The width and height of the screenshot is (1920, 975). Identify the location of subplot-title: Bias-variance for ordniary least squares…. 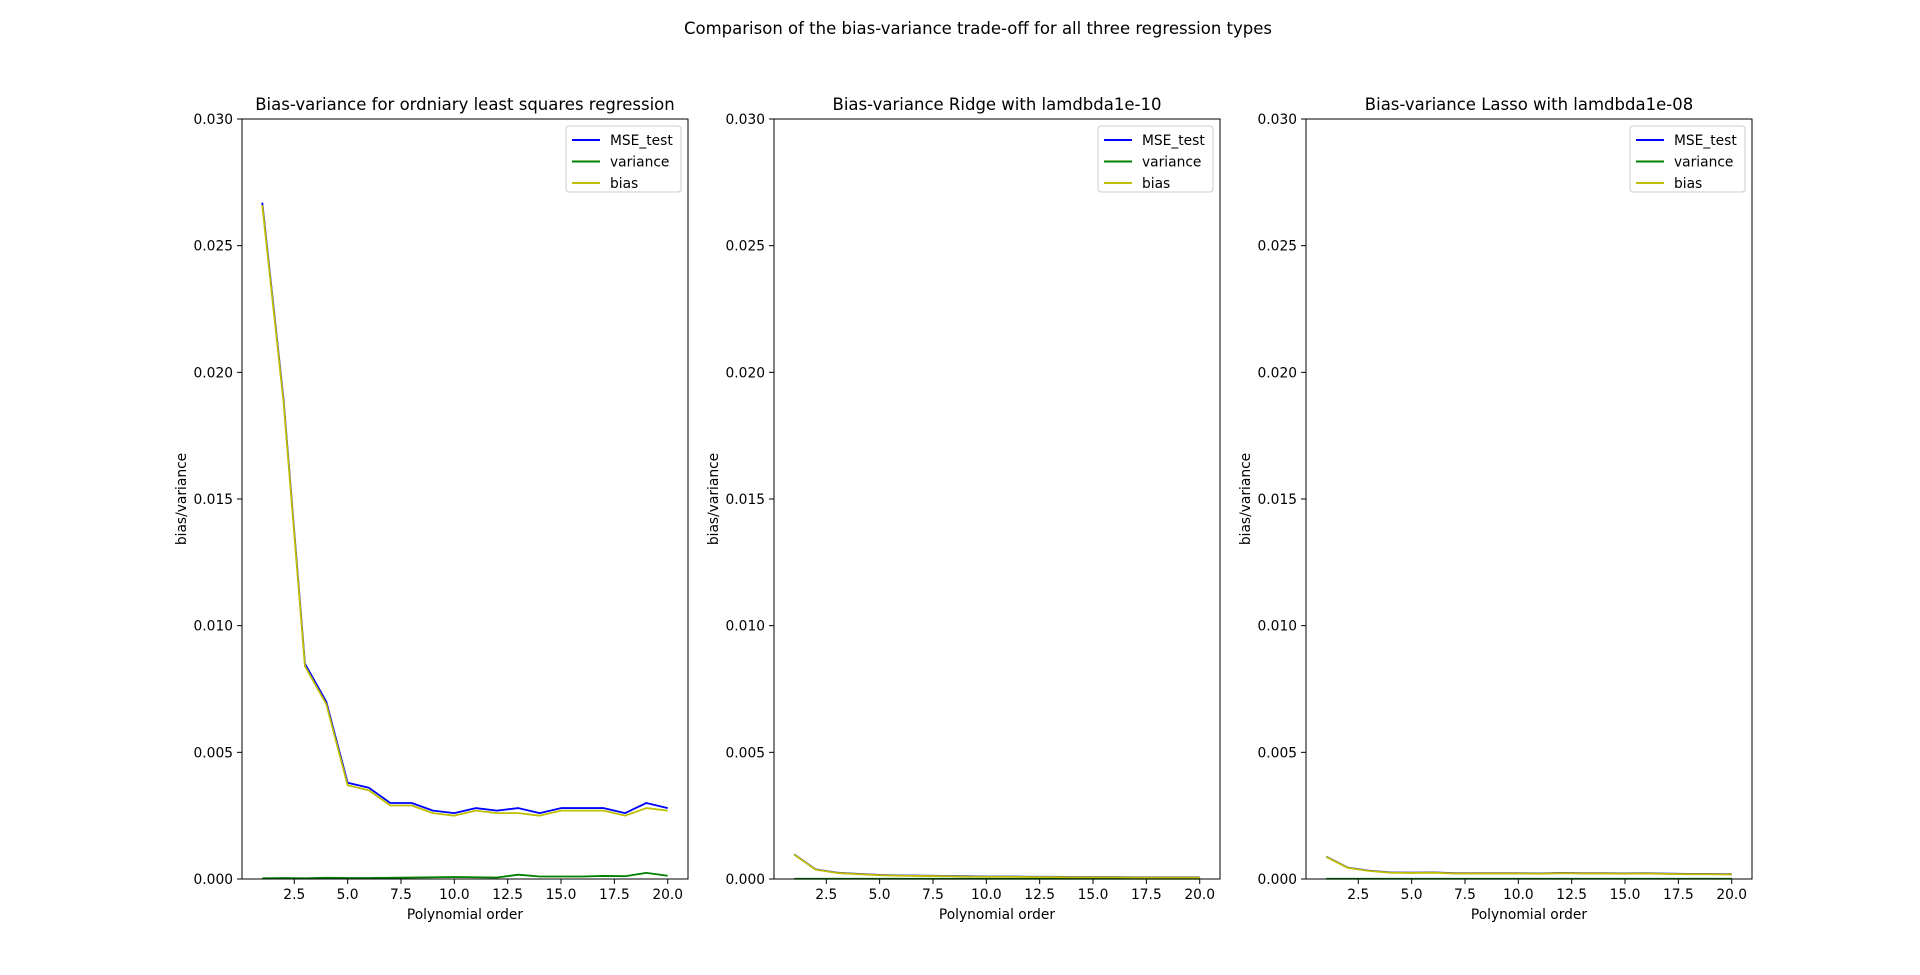
(465, 104).